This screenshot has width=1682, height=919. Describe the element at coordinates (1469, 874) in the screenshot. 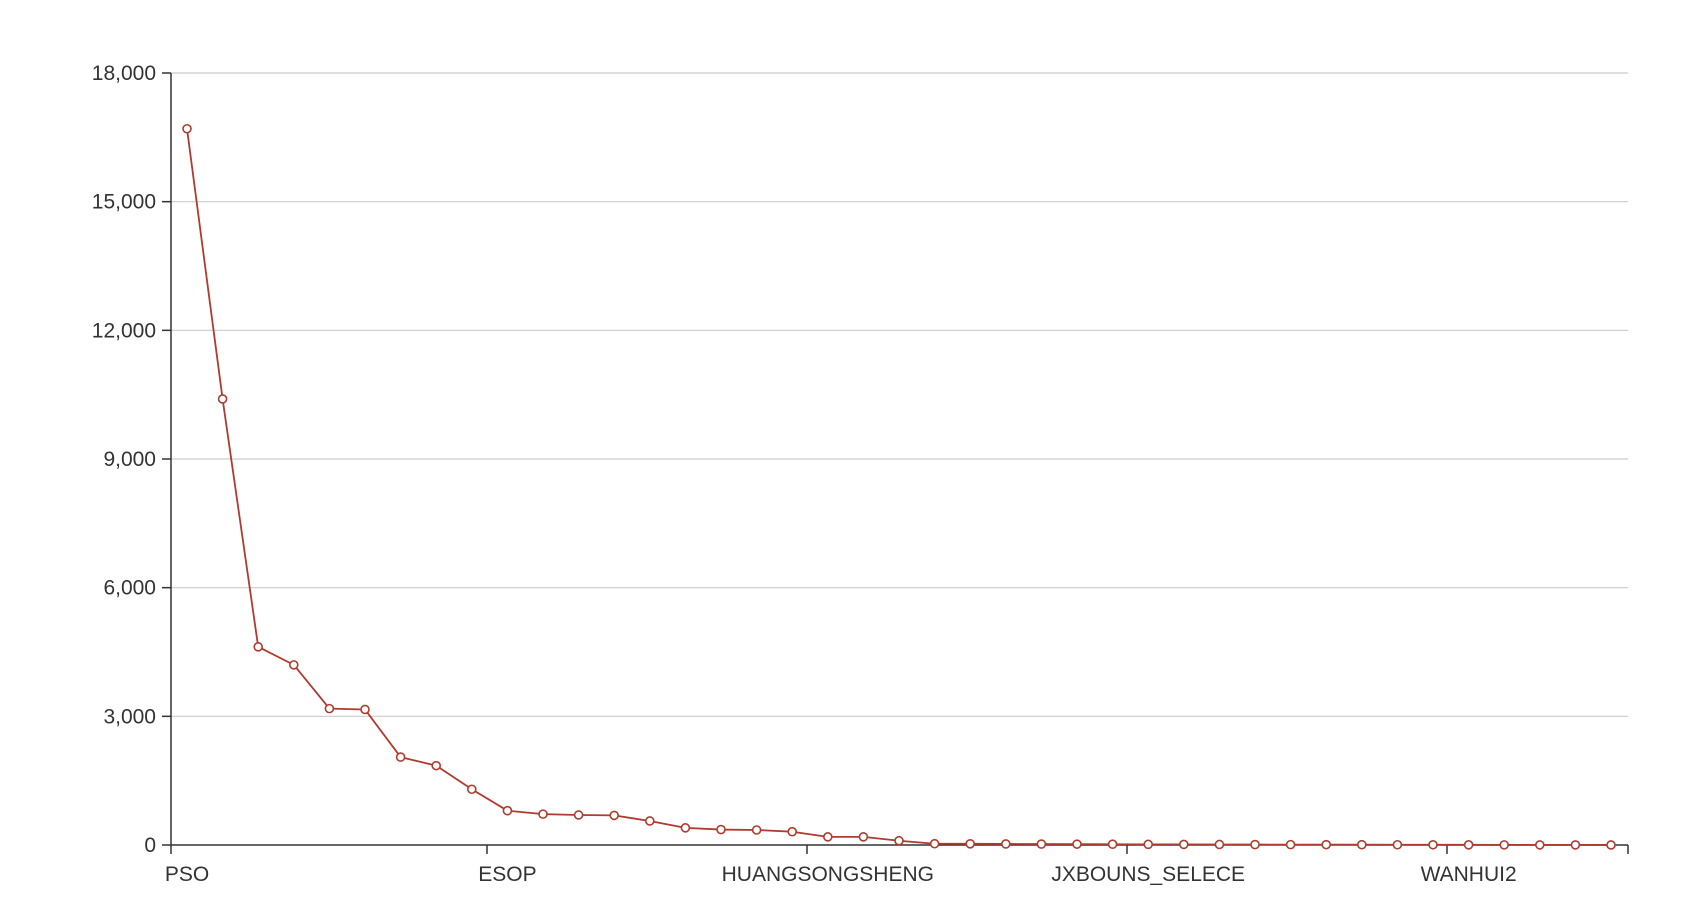

I see `x-tick-label: WANHUI2` at that location.